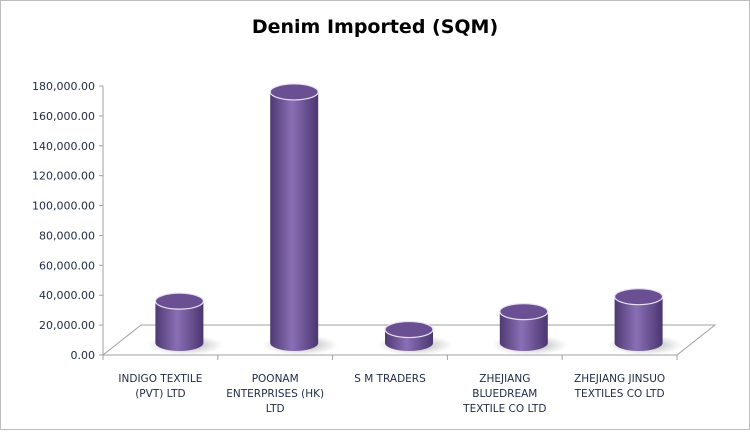  Describe the element at coordinates (375, 27) in the screenshot. I see `chart-title: Denim Imported (SQM)` at that location.